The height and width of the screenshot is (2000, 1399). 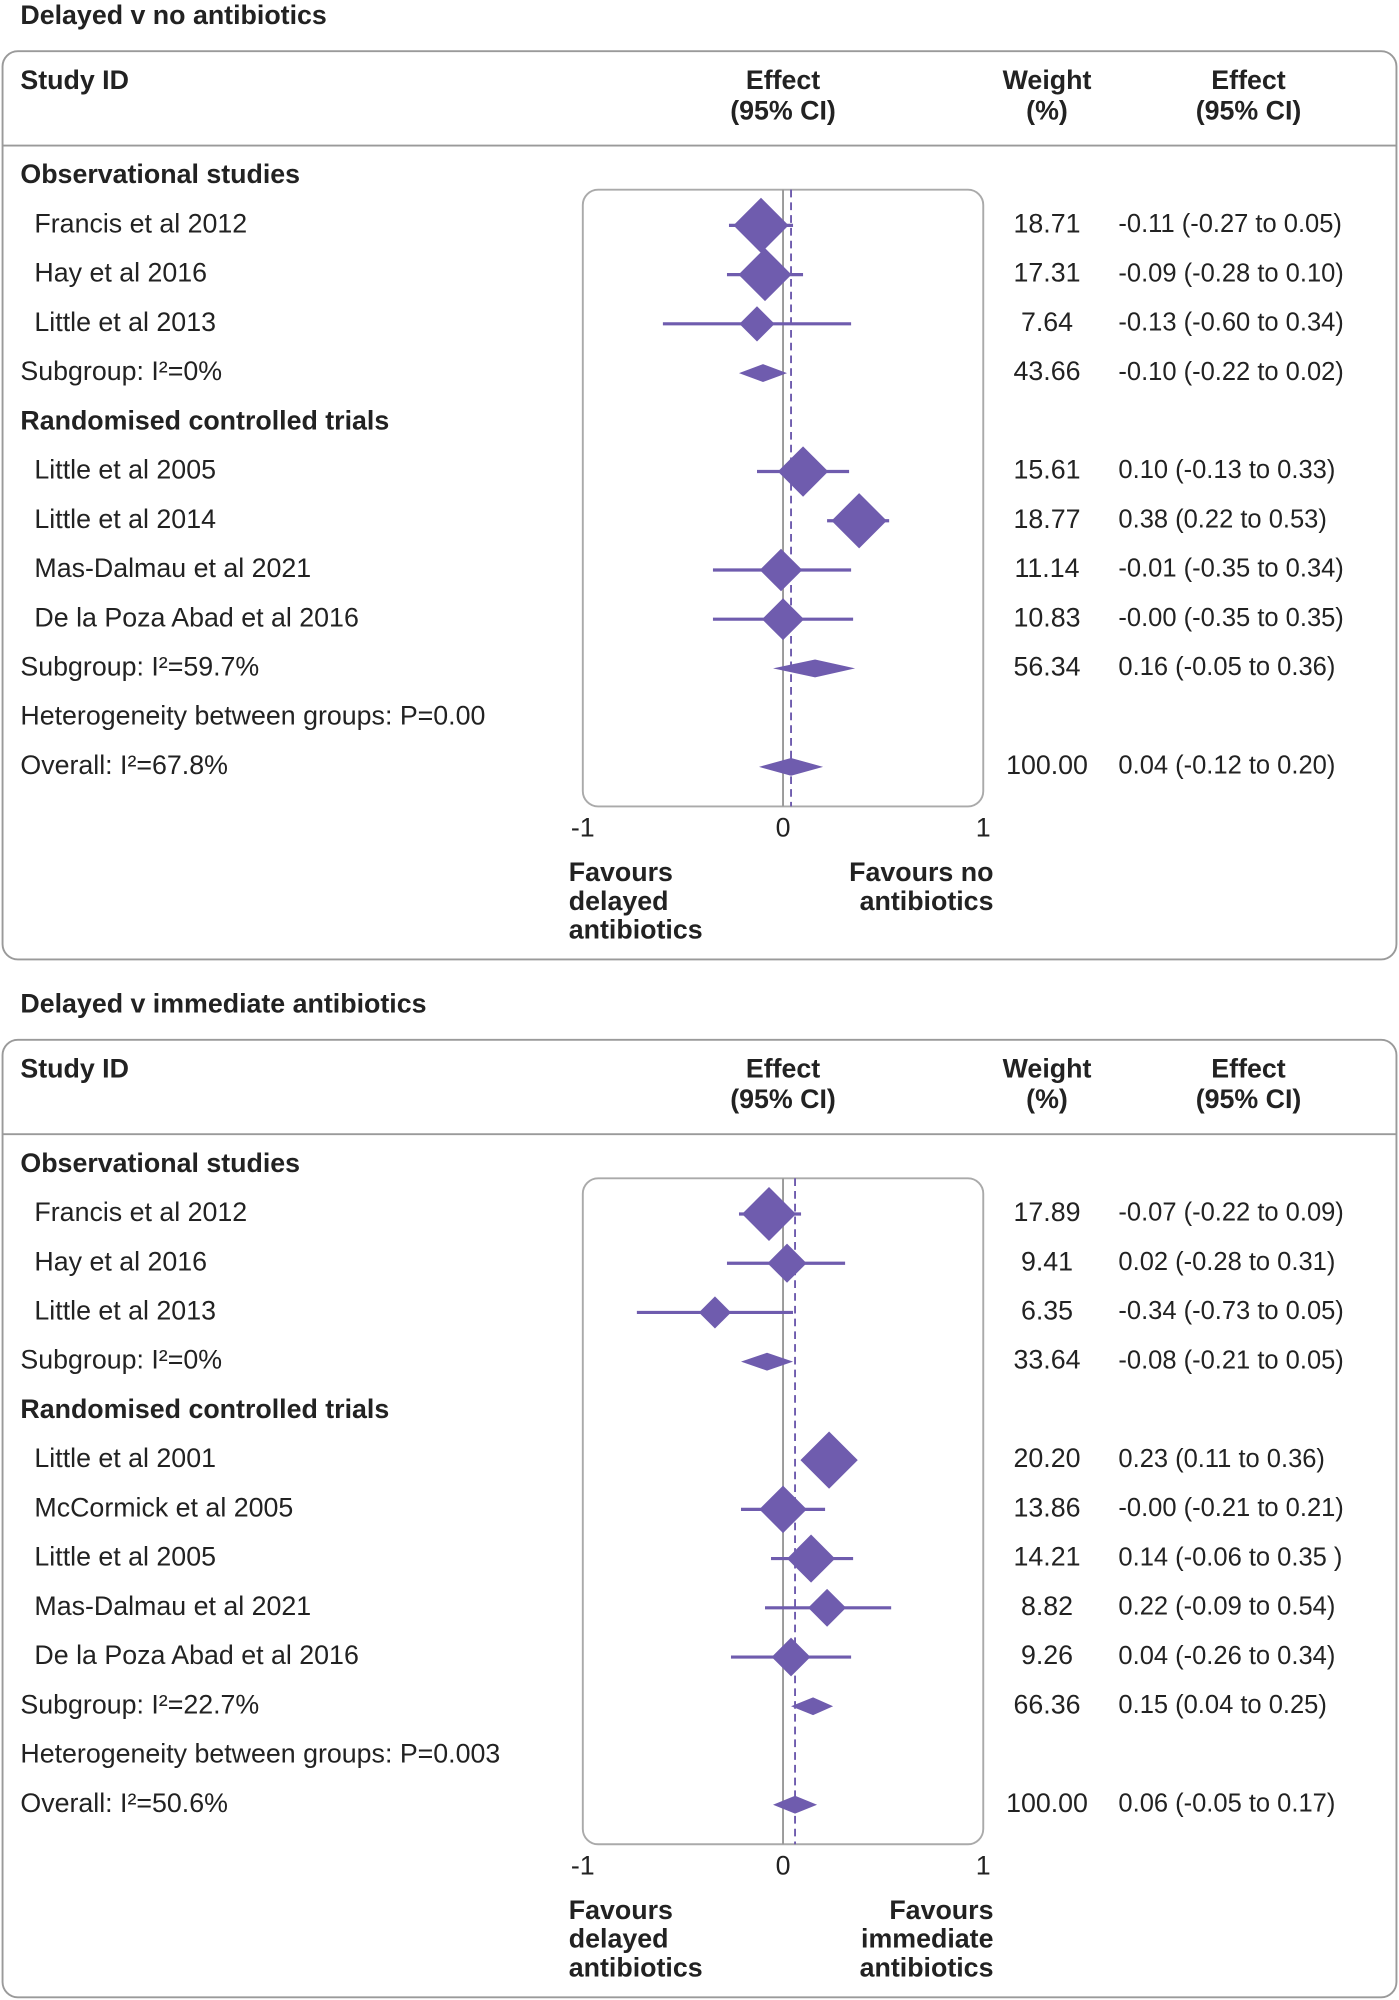 What do you see at coordinates (1047, 1212) in the screenshot?
I see `weight-label: 17.89` at bounding box center [1047, 1212].